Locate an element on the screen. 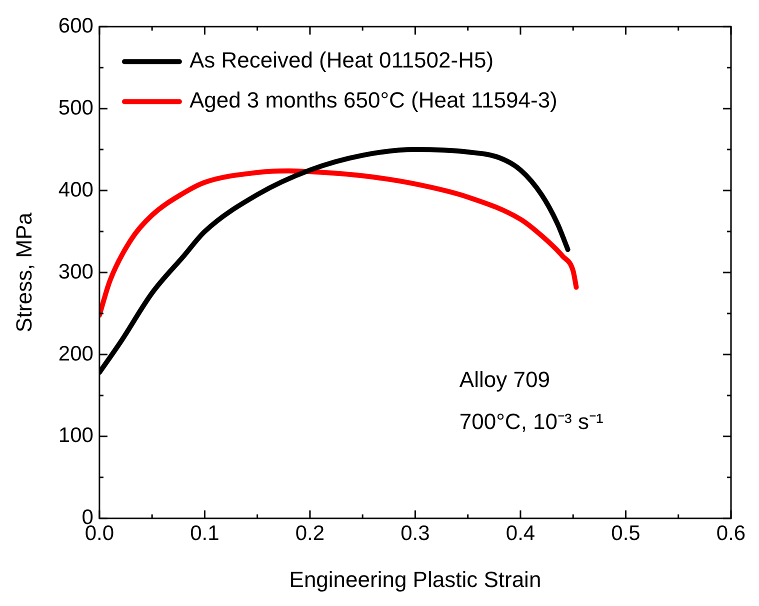 Image resolution: width=759 pixels, height=606 pixels. x-tick-label: 0.1 is located at coordinates (205, 533).